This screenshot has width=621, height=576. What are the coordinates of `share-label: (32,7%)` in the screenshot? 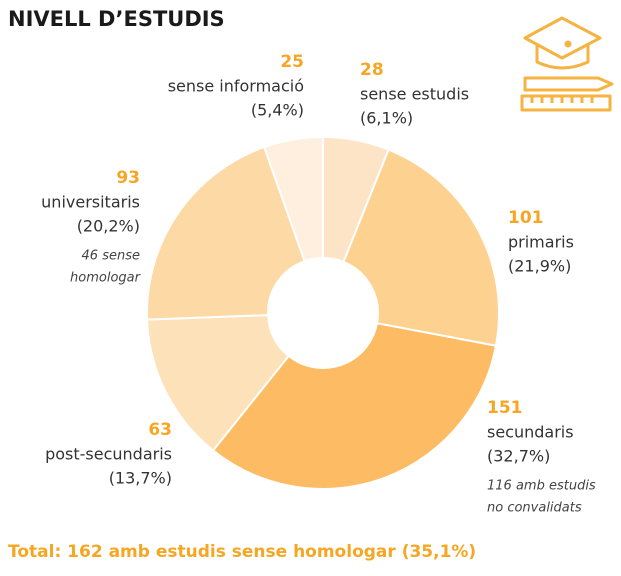 It's located at (518, 456).